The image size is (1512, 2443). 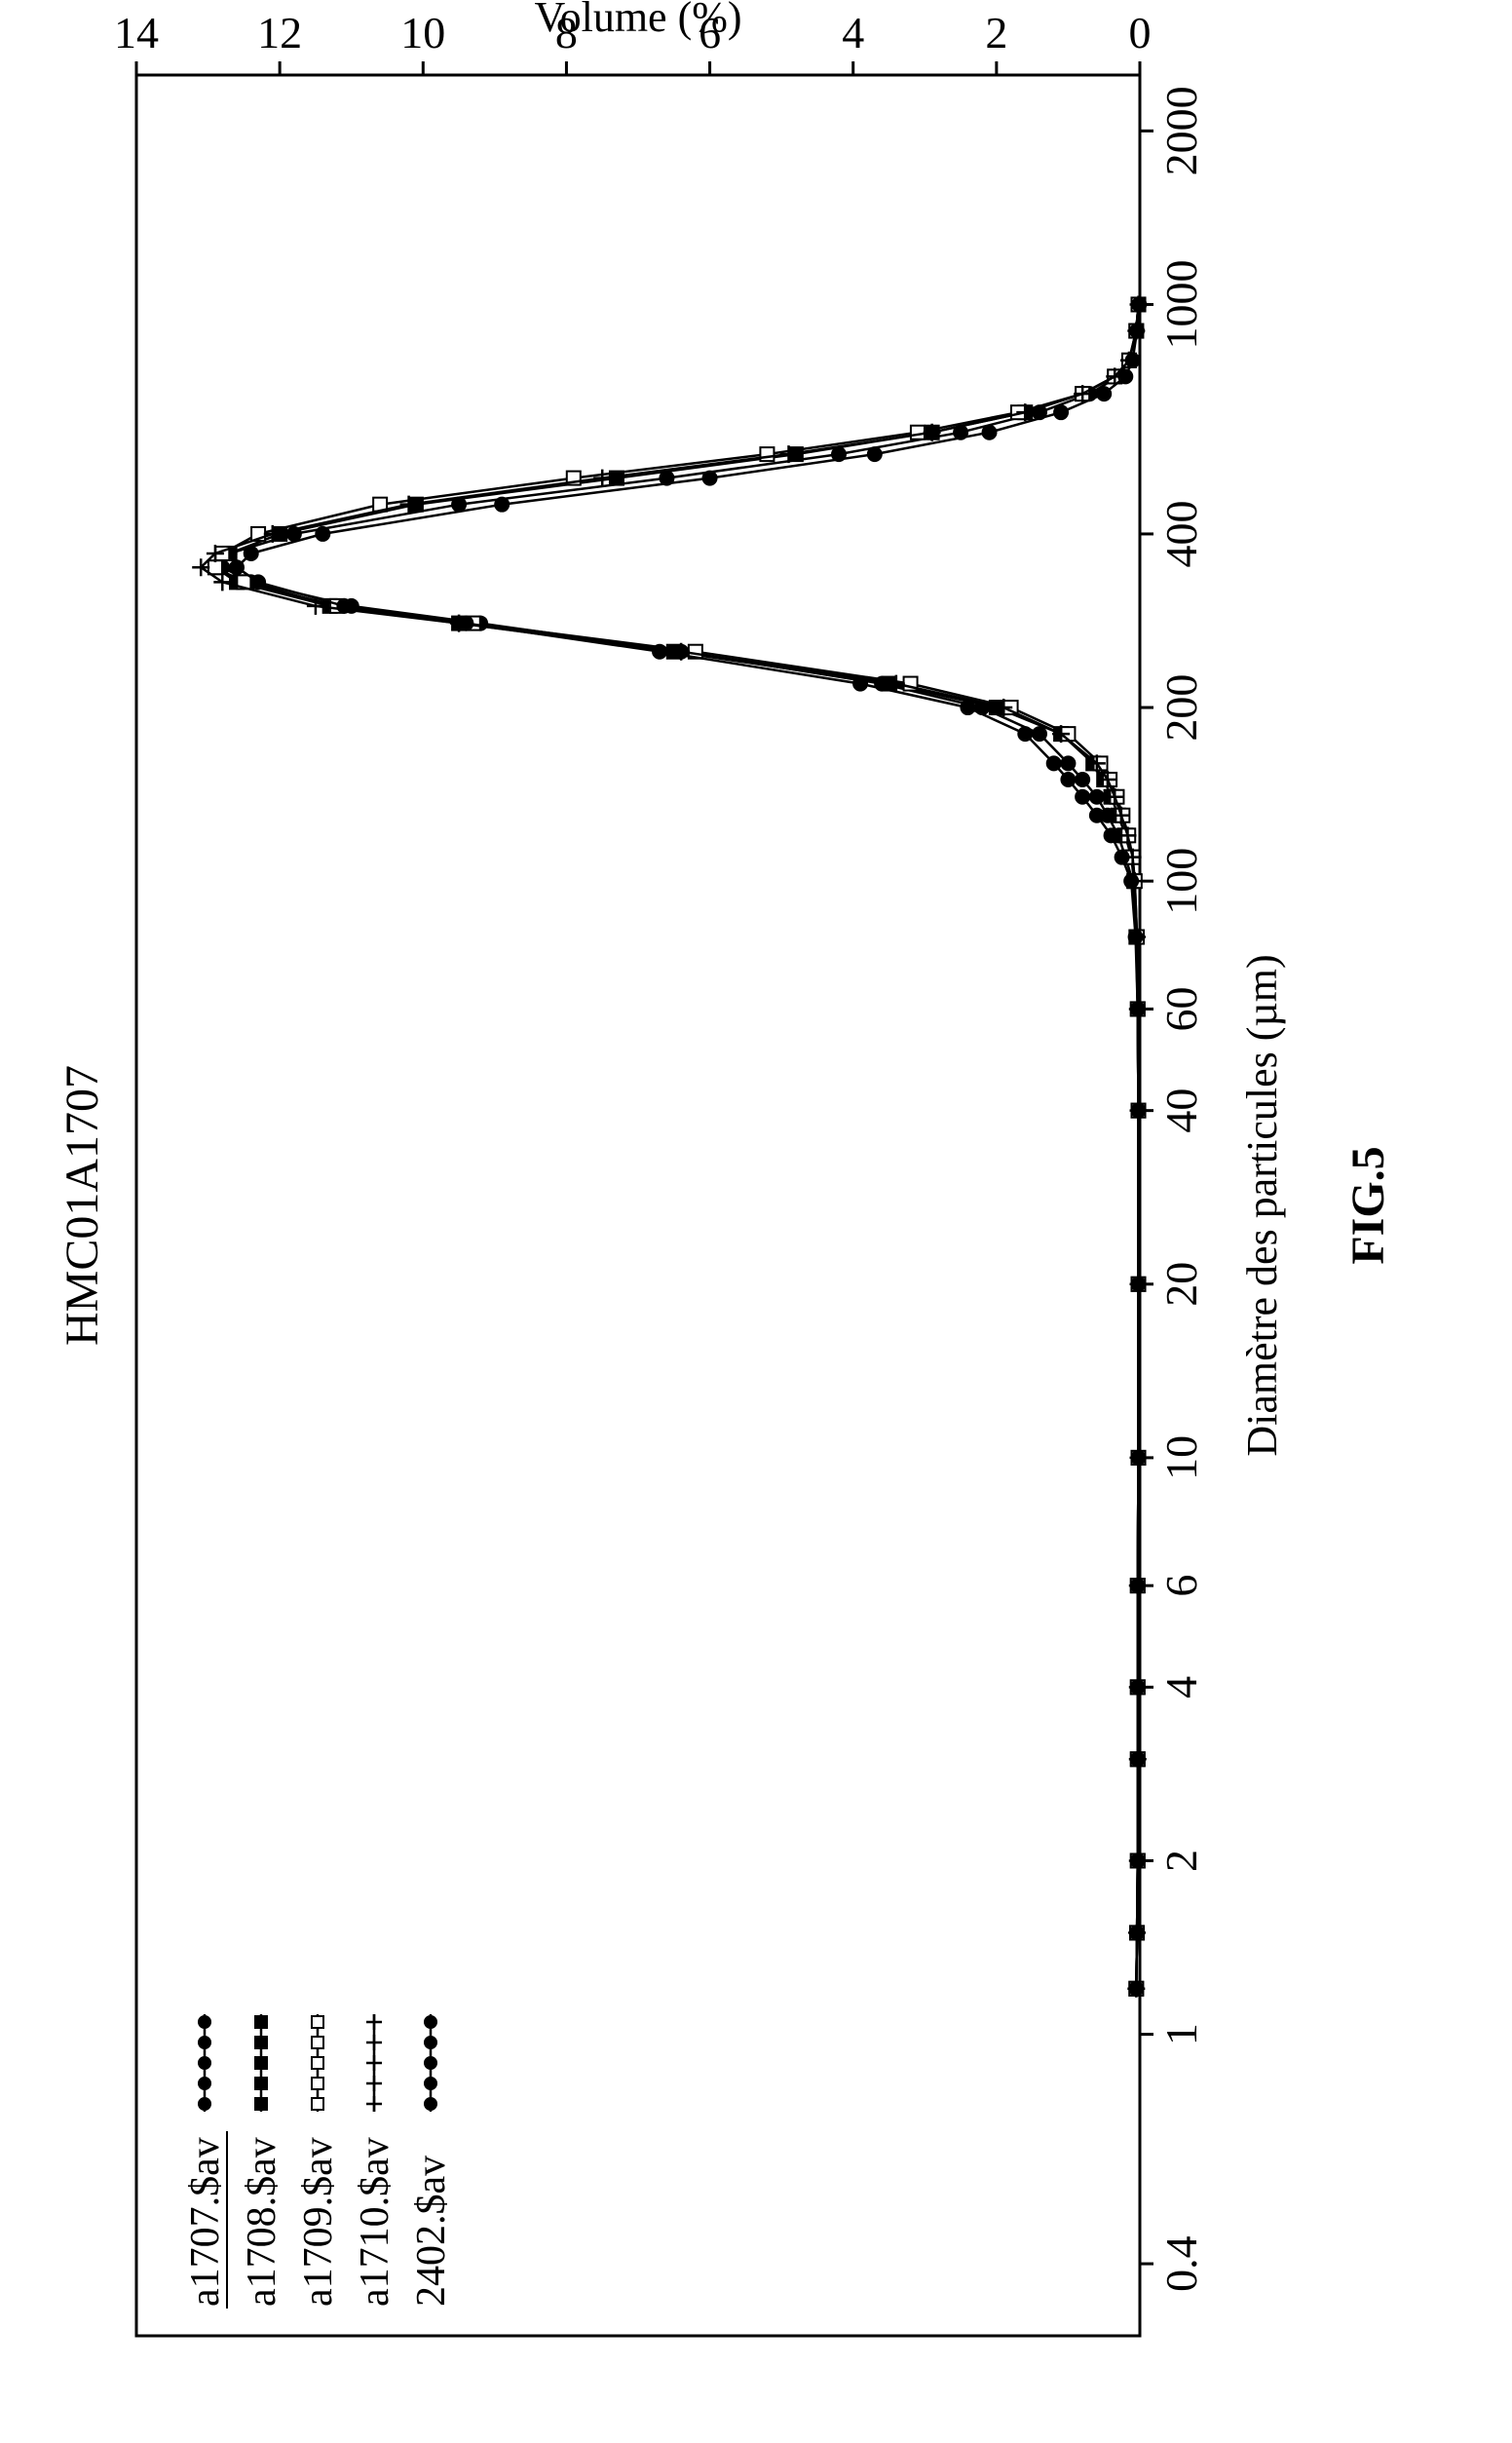 I want to click on legend-label: 2402.$av, so click(x=432, y=2231).